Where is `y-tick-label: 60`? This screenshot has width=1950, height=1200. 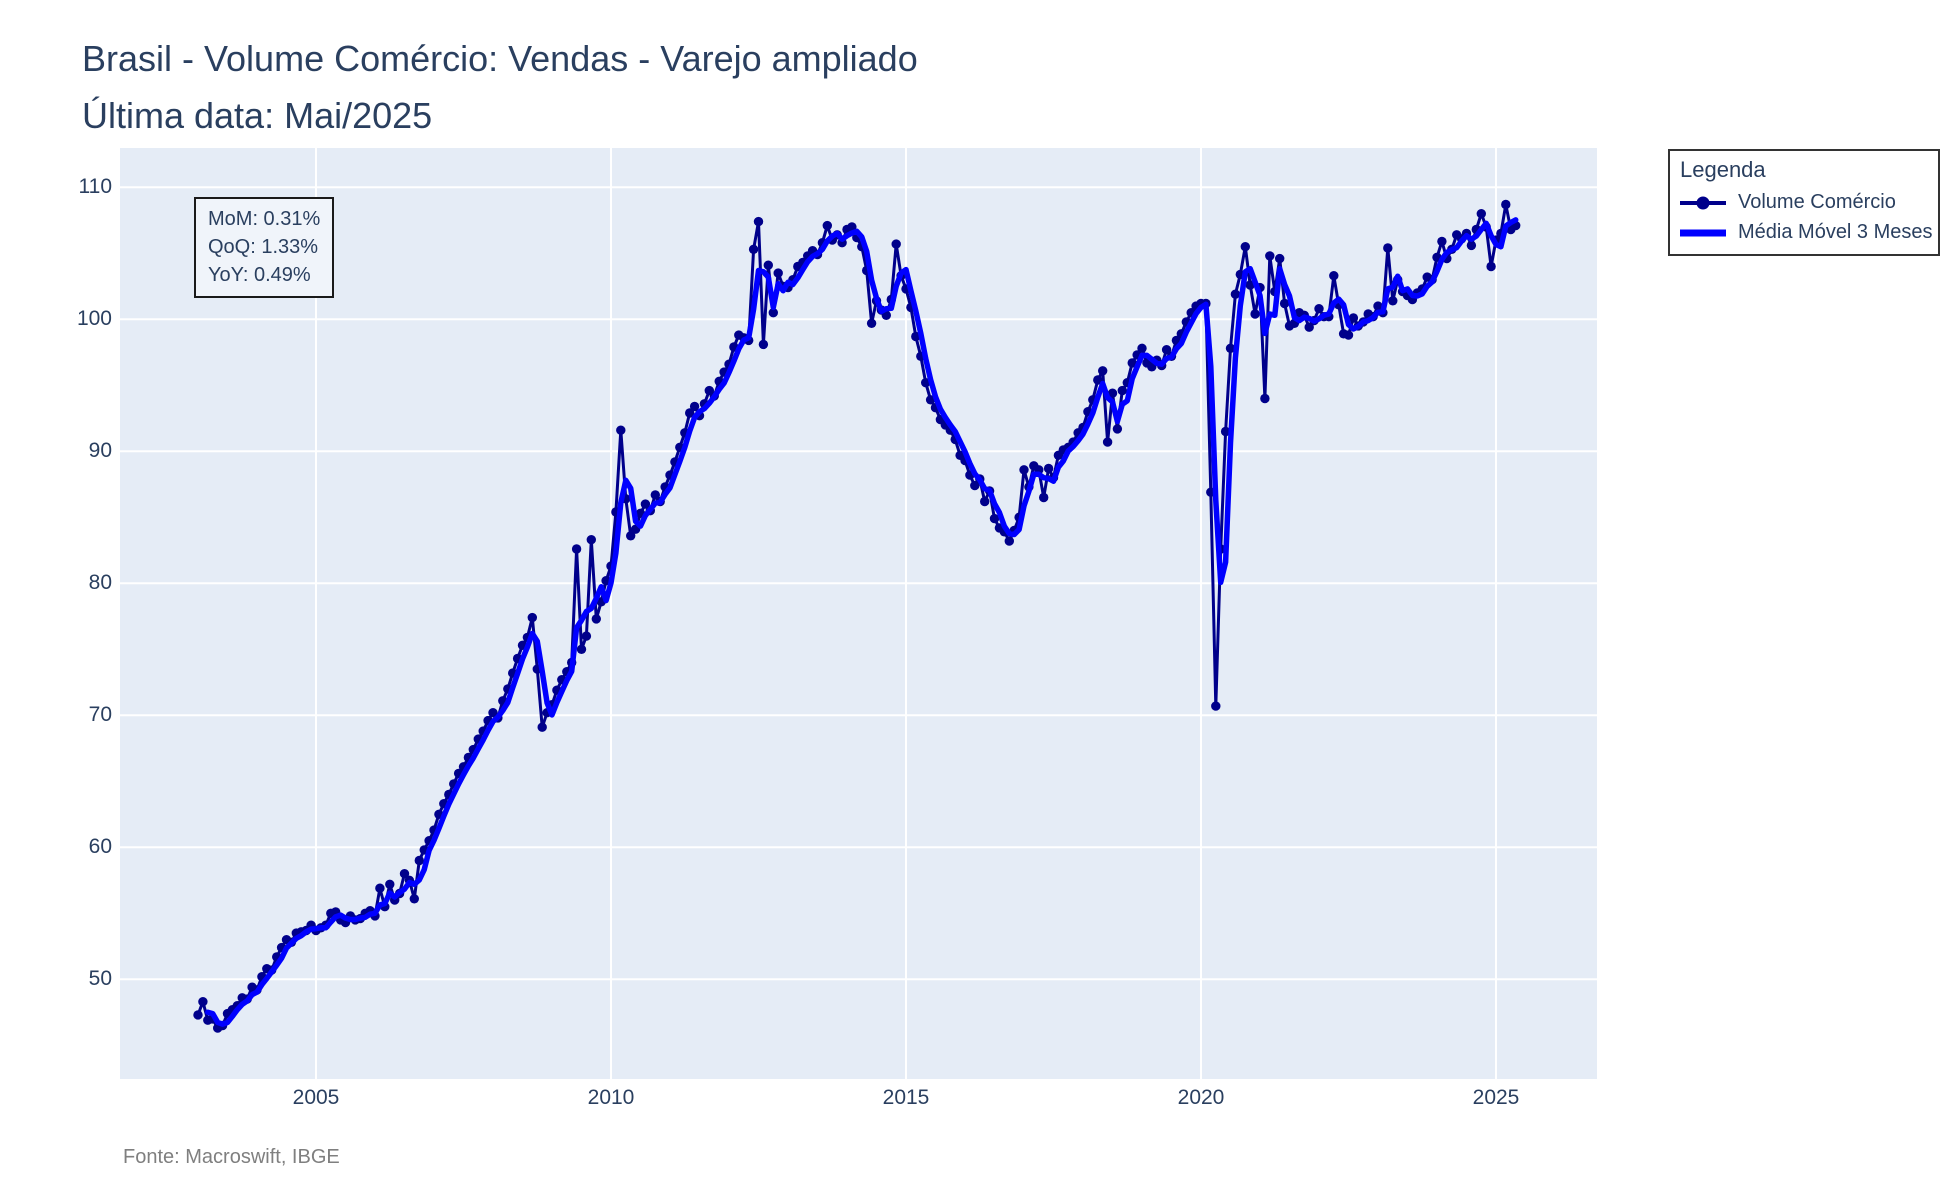
y-tick-label: 60 is located at coordinates (100, 846).